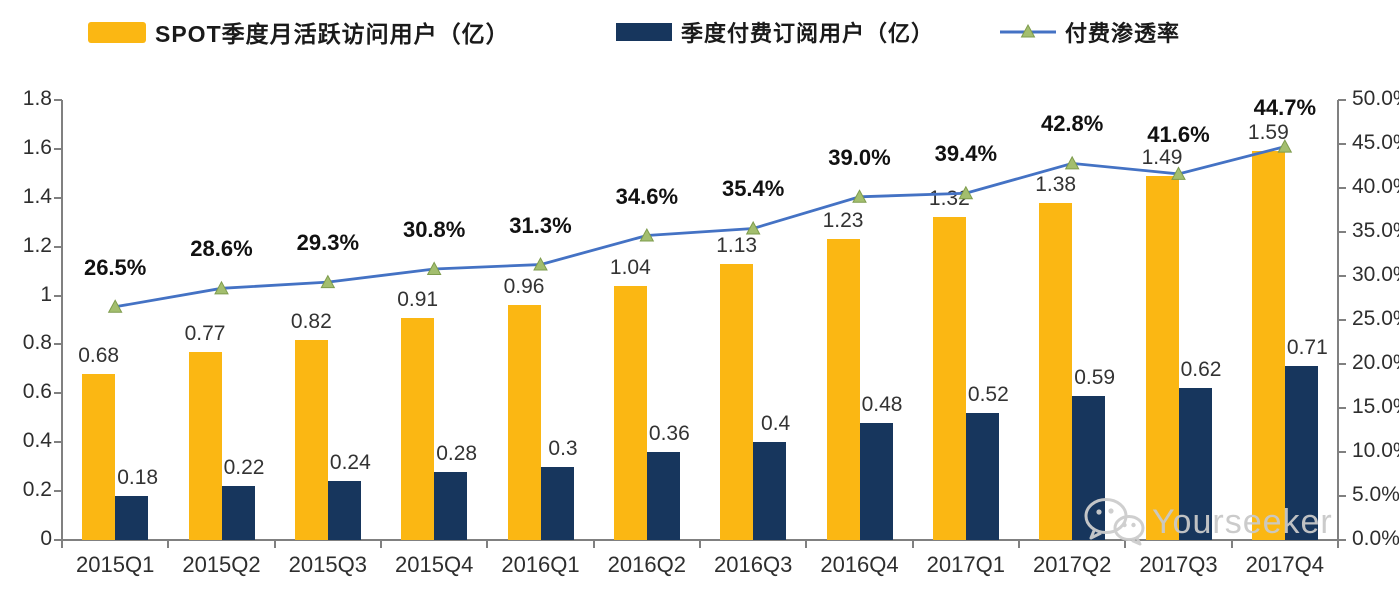  What do you see at coordinates (1375, 406) in the screenshot?
I see `y-axis-right-label: 15.0%` at bounding box center [1375, 406].